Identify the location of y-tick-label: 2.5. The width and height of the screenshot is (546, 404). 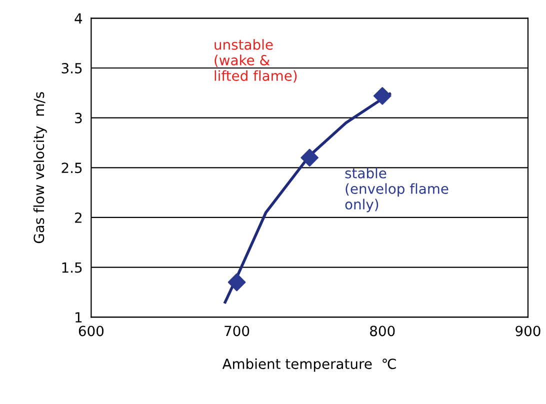
(72, 168).